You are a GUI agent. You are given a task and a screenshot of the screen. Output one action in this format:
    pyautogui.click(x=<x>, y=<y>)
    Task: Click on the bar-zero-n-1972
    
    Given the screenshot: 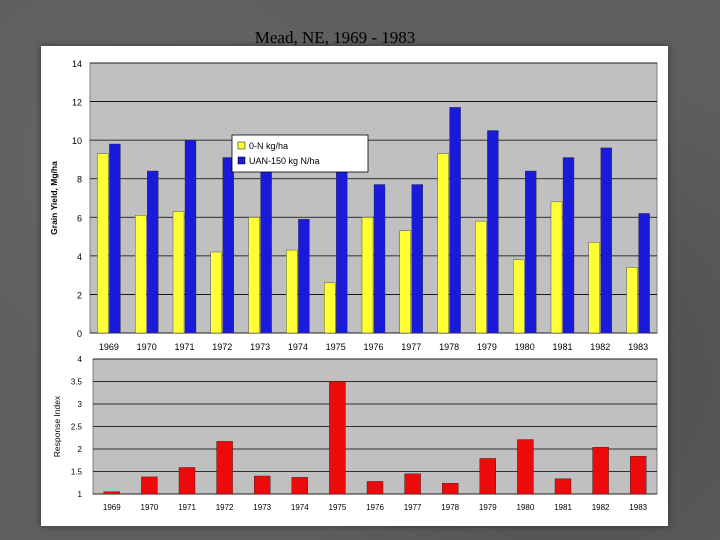 What is the action you would take?
    pyautogui.click(x=216, y=292)
    